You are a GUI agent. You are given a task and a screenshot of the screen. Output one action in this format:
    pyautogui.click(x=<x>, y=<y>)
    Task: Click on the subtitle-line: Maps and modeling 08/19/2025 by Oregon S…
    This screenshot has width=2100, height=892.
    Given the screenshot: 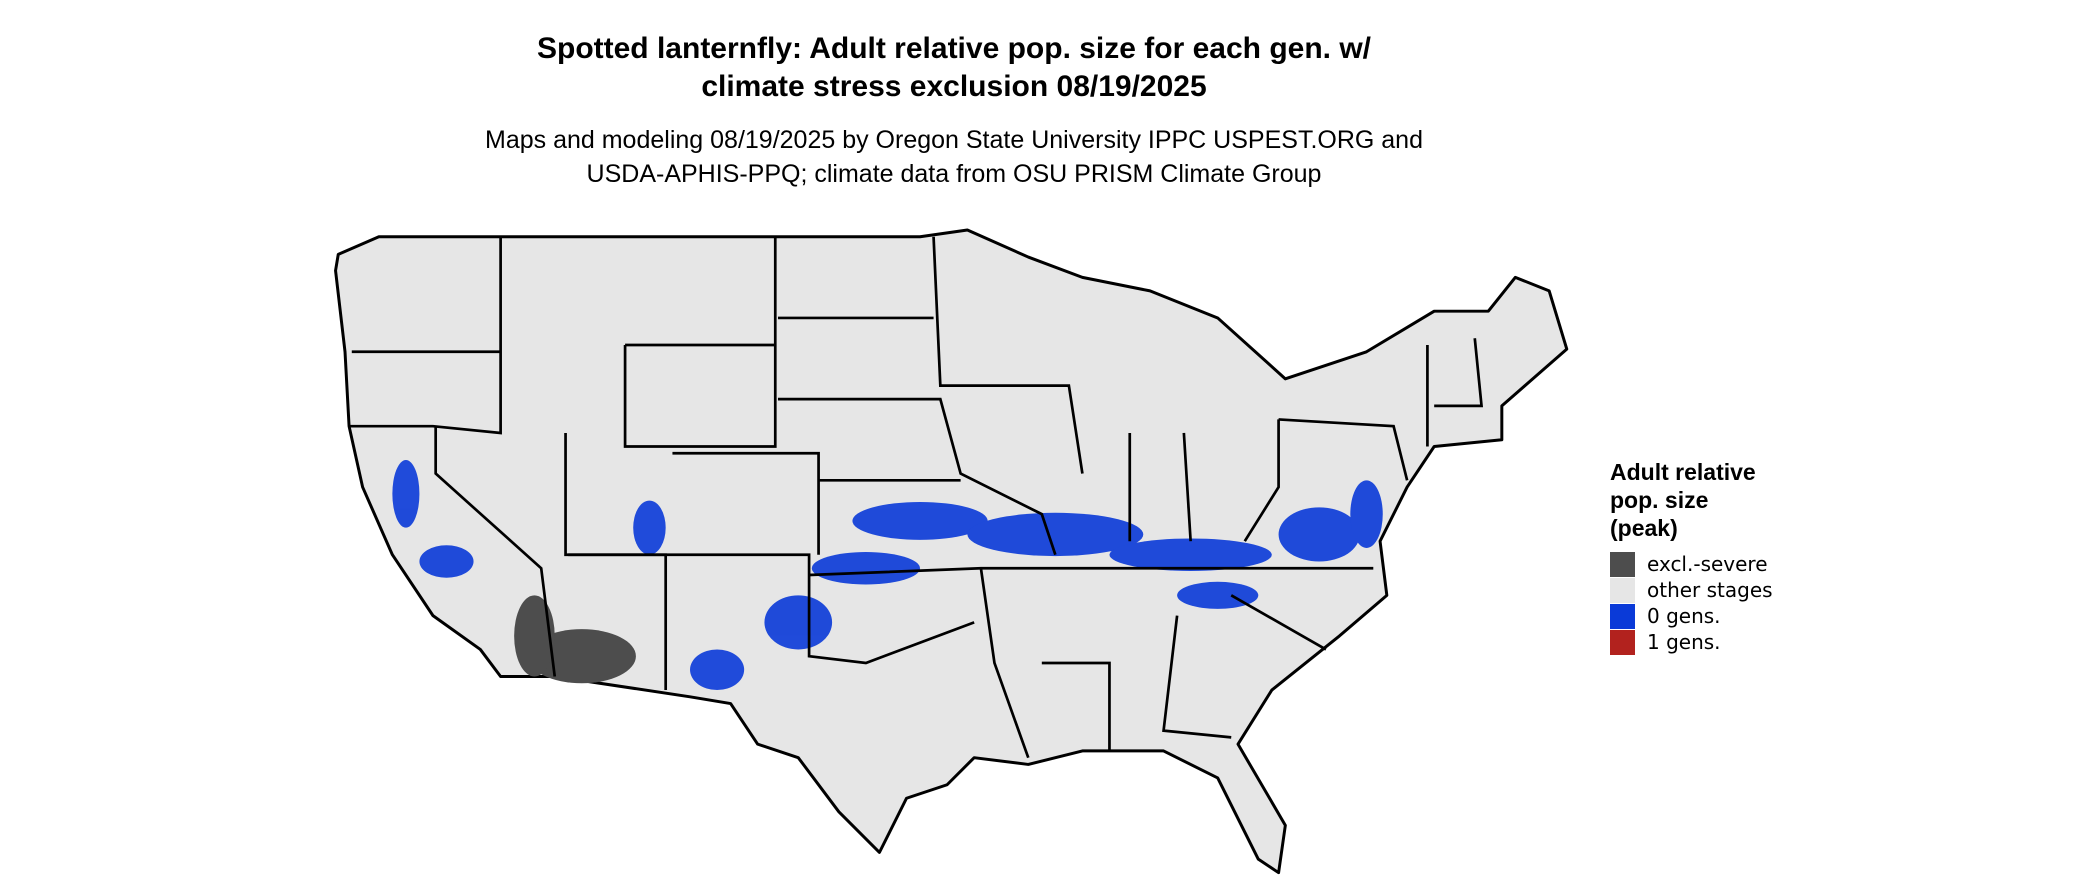 What is the action you would take?
    pyautogui.click(x=954, y=140)
    